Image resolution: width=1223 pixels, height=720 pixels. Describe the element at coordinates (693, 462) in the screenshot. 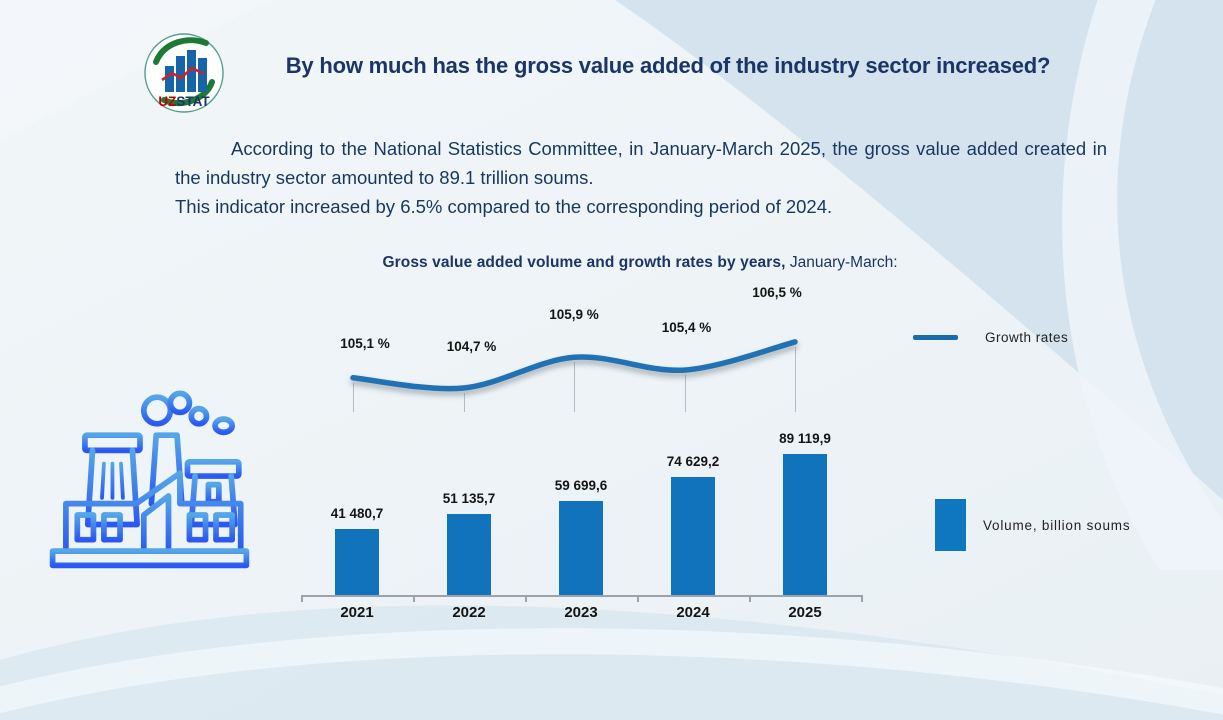

I see `bar-value-label: 74 629,2` at that location.